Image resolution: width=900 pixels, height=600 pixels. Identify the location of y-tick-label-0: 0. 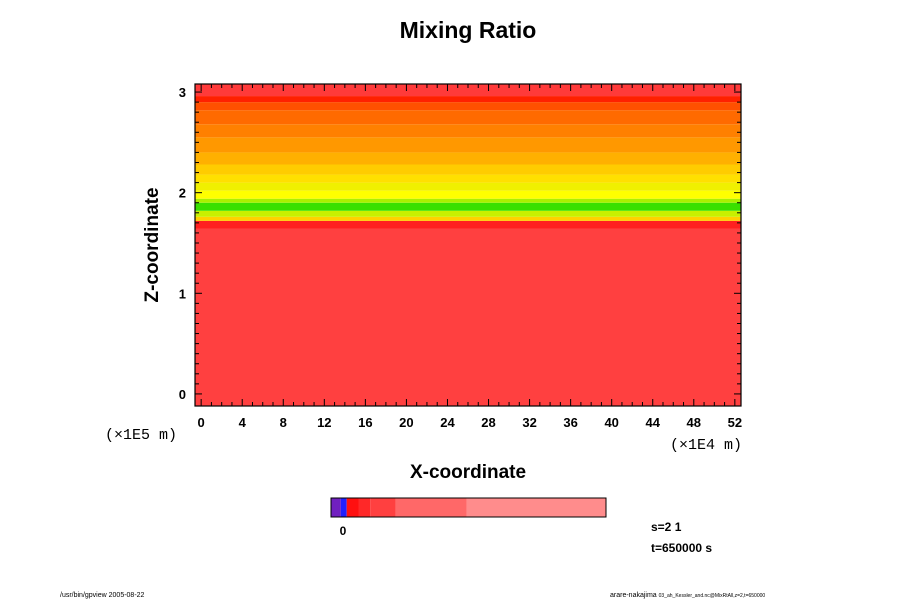
(182, 394).